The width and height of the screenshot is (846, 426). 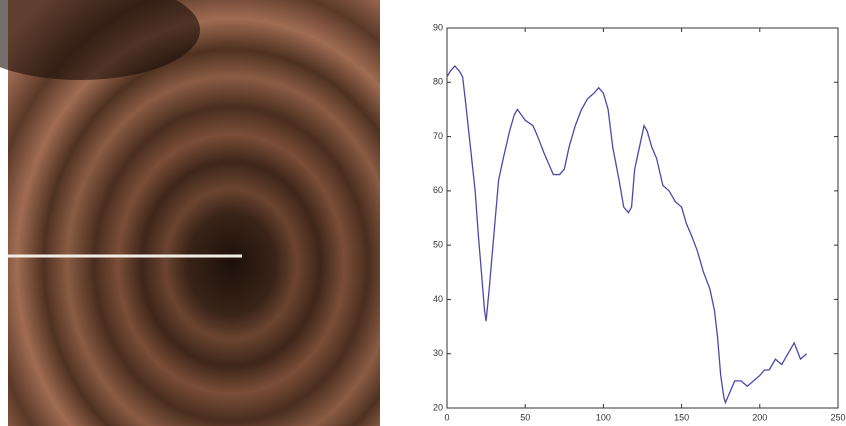 What do you see at coordinates (438, 136) in the screenshot?
I see `y-tick-label: 70` at bounding box center [438, 136].